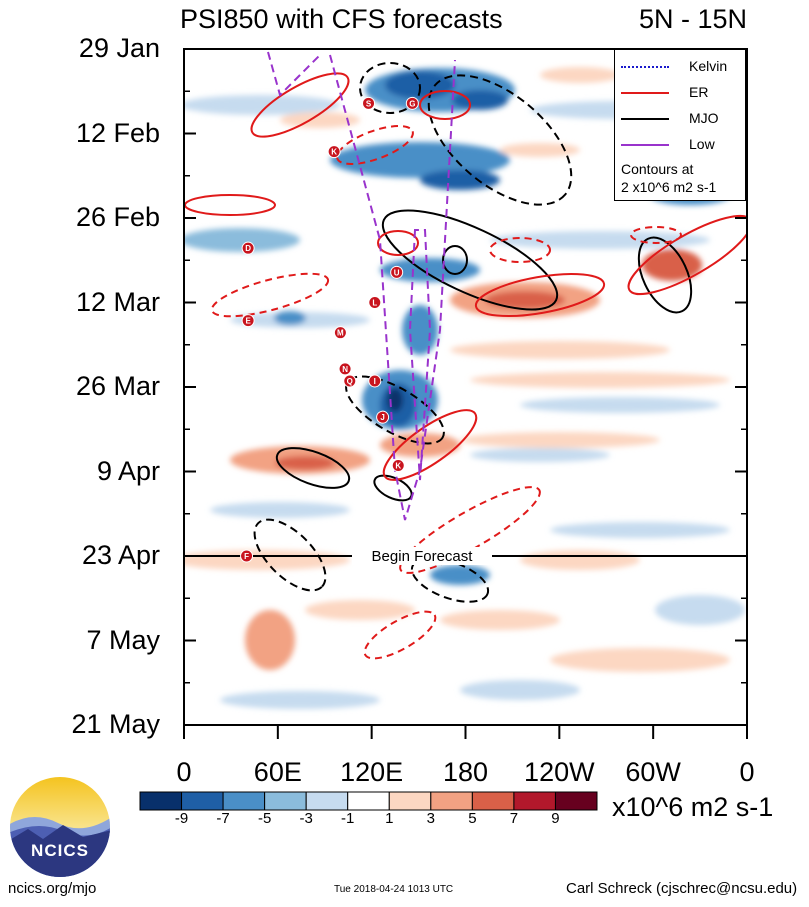 The height and width of the screenshot is (907, 809). What do you see at coordinates (306, 818) in the screenshot?
I see `colorbar-label: -3` at bounding box center [306, 818].